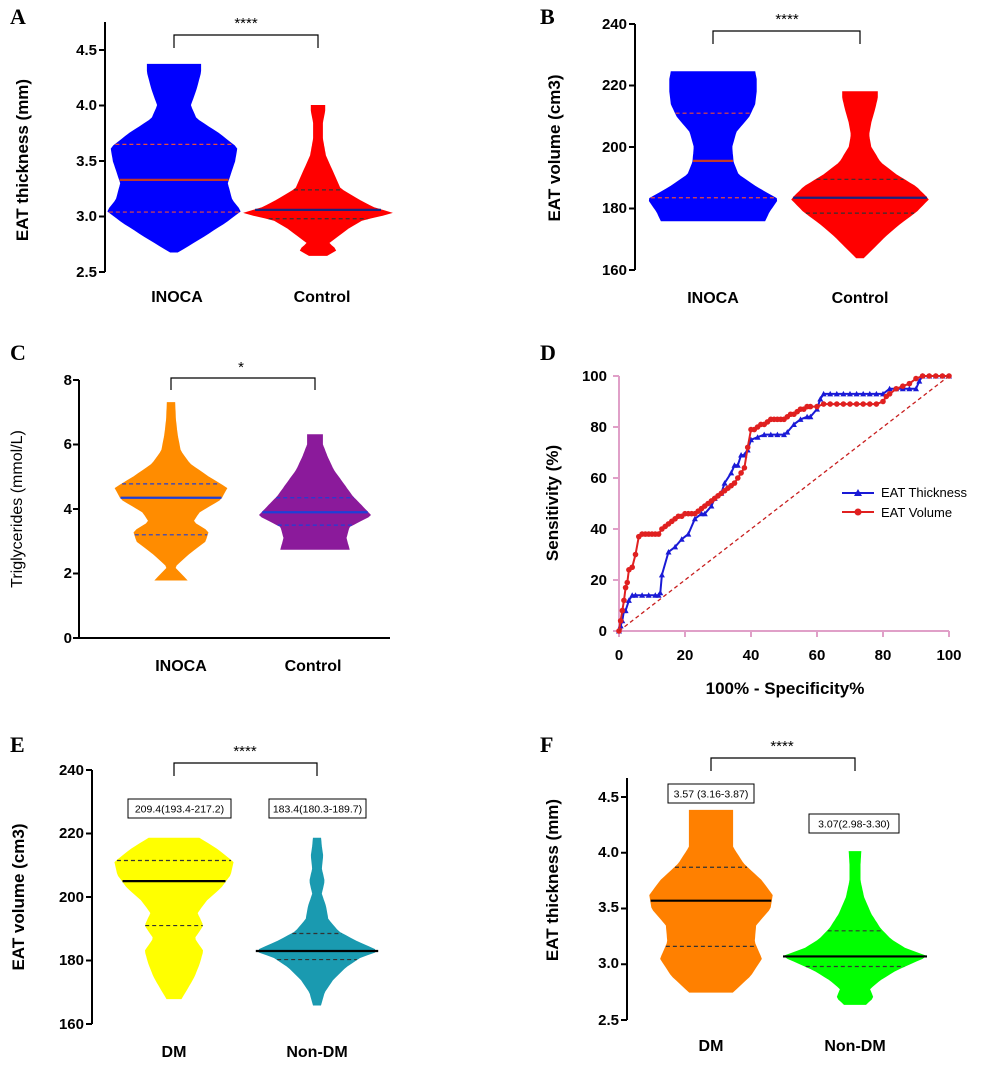 This screenshot has height=1071, width=1000. I want to click on panel-d-line-eat-volume, so click(783, 503).